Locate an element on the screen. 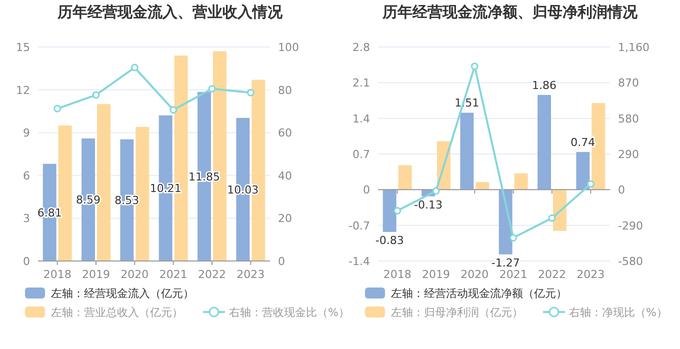 The width and height of the screenshot is (680, 349). y-tick-label: -0.7 is located at coordinates (359, 225).